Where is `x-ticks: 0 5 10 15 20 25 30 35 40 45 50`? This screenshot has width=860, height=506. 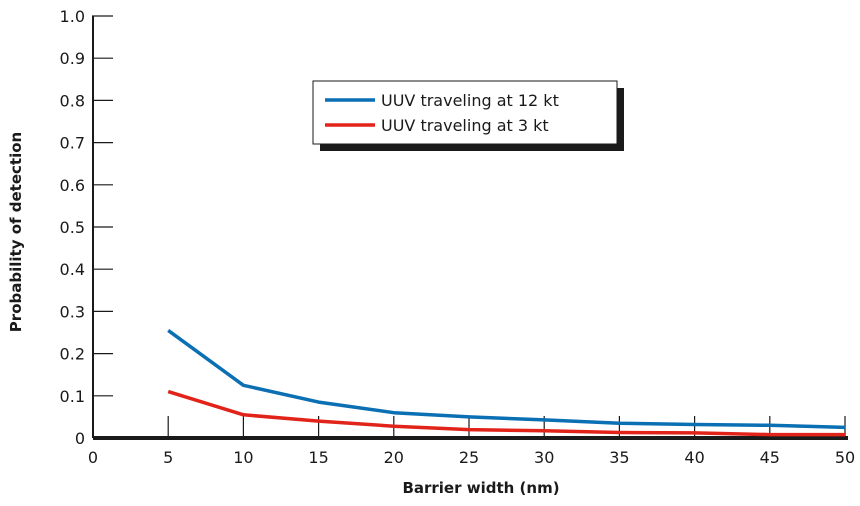
x-ticks: 0 5 10 15 20 25 30 35 40 45 50 is located at coordinates (471, 441).